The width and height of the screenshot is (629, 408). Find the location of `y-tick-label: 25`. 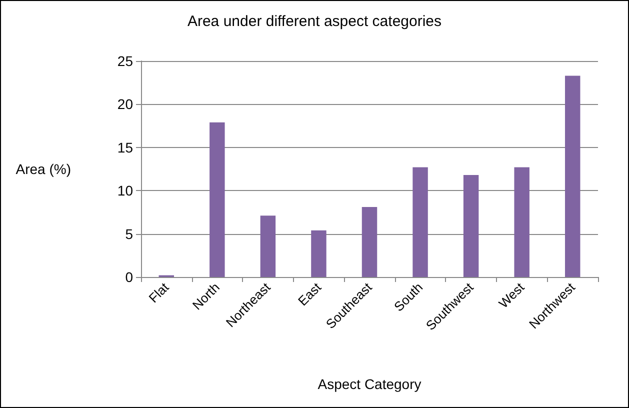

y-tick-label: 25 is located at coordinates (125, 61).